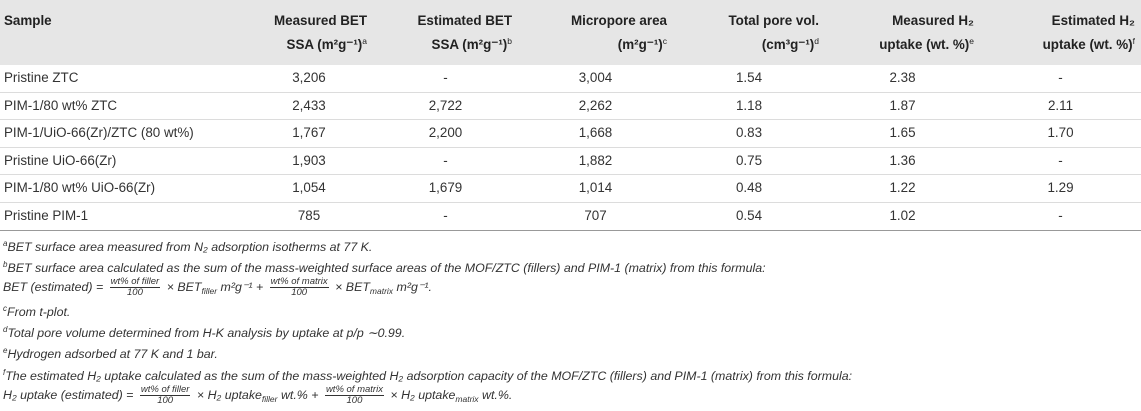 The width and height of the screenshot is (1141, 411). I want to click on value-cell: 1.65, so click(902, 133).